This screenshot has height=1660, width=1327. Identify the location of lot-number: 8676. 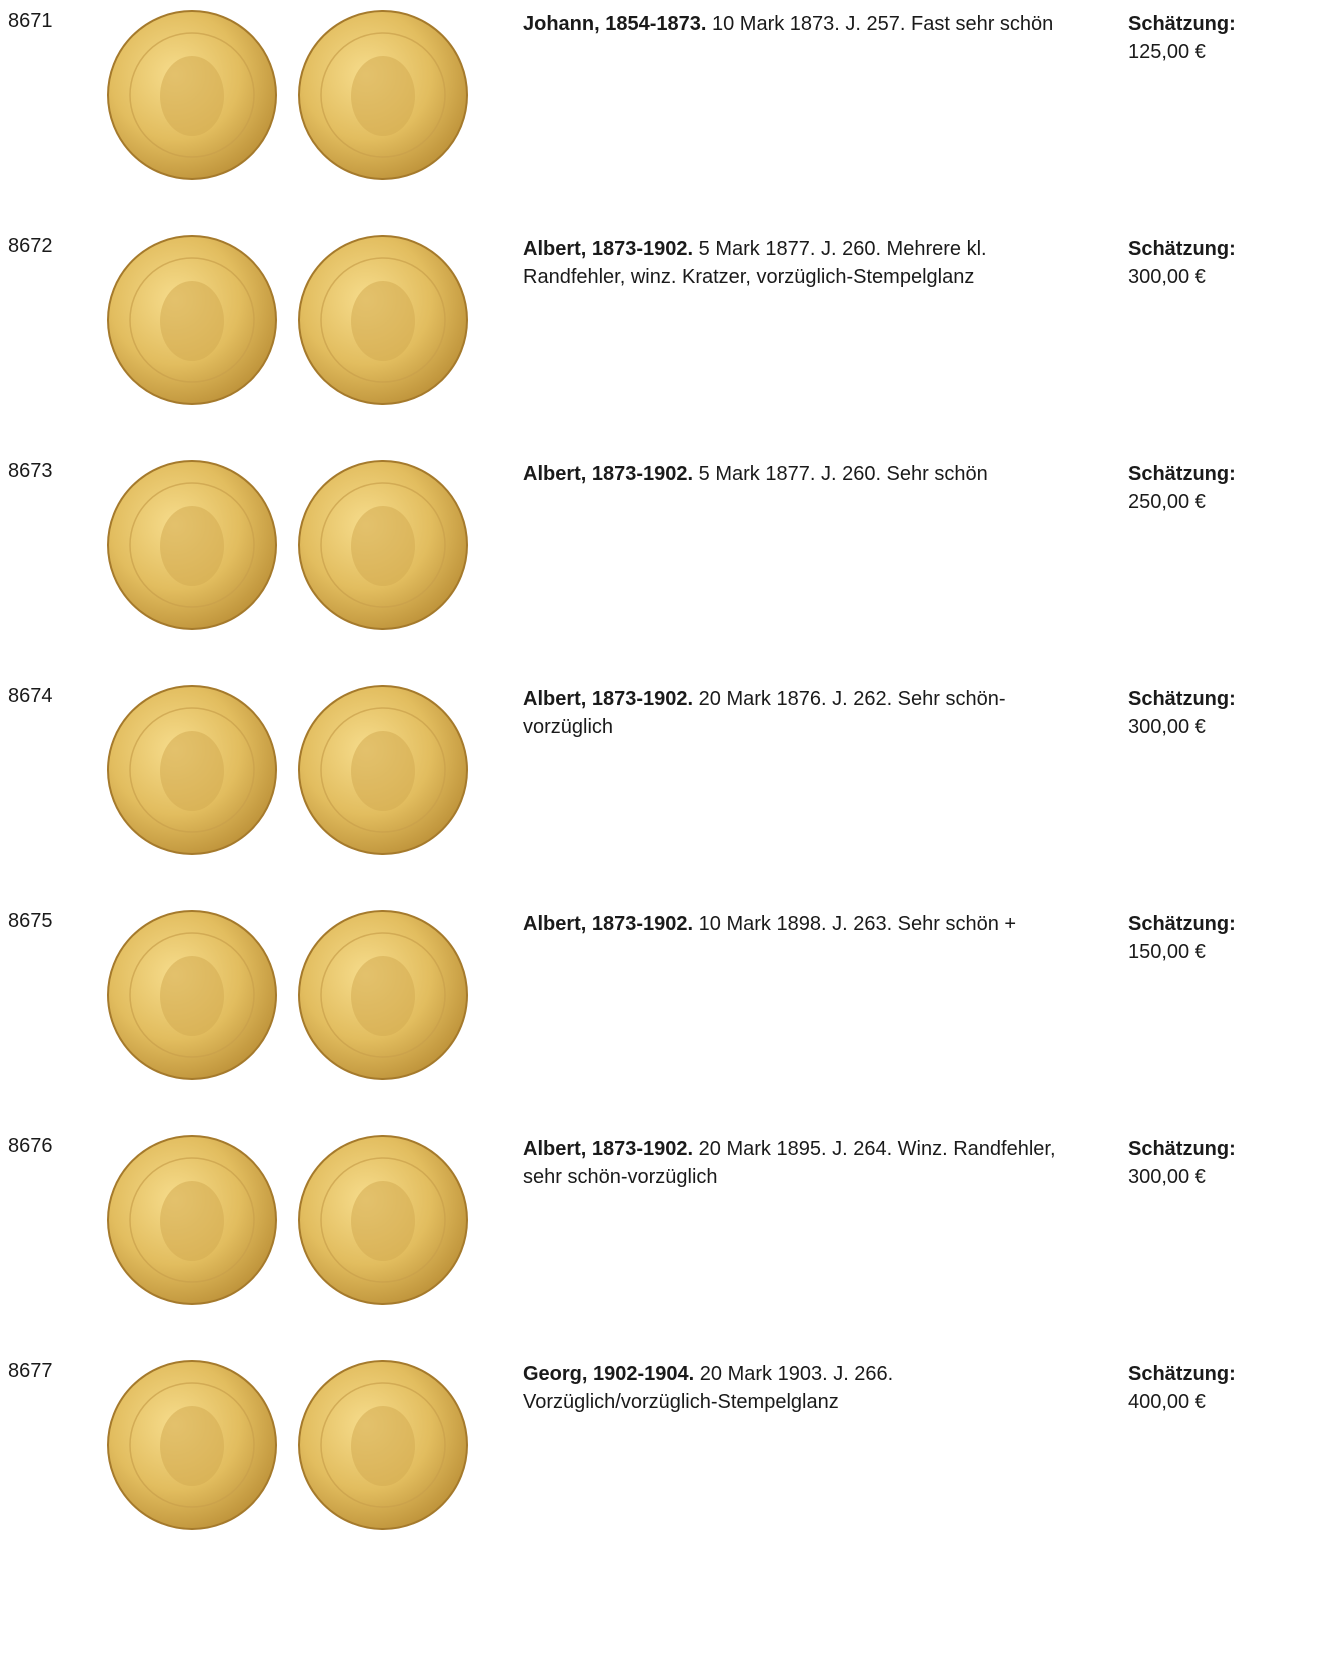
(30, 1146).